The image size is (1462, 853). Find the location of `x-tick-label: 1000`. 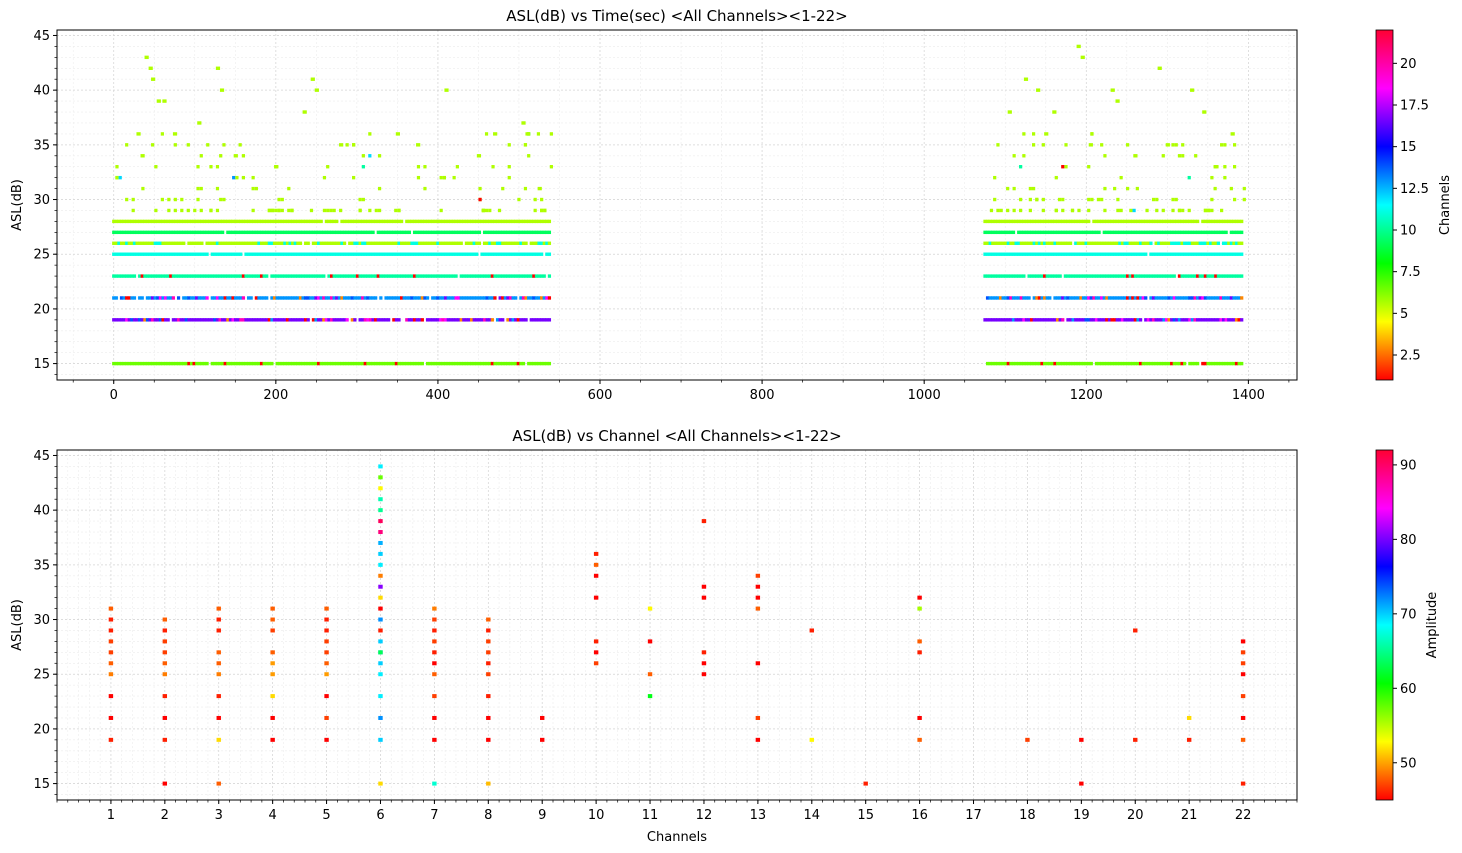

x-tick-label: 1000 is located at coordinates (924, 395).